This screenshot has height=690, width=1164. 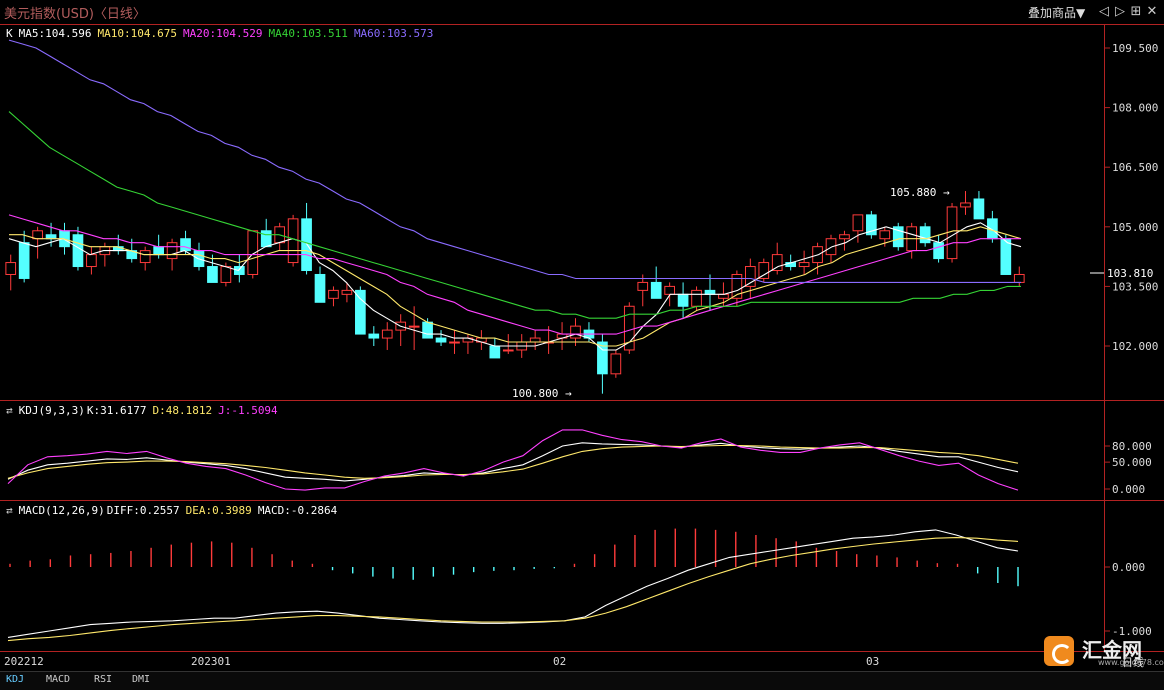 What do you see at coordinates (182, 410) in the screenshot?
I see `legend-kdj-d: D:48.1812` at bounding box center [182, 410].